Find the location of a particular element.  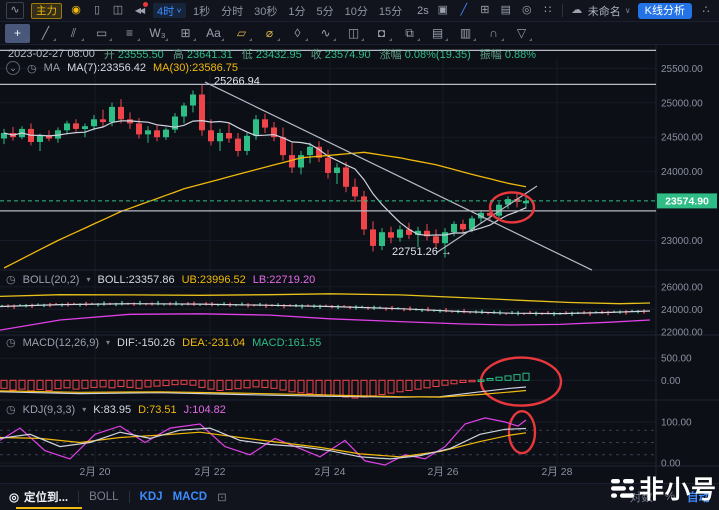

axis-tick-label: 0.00 is located at coordinates (671, 463).